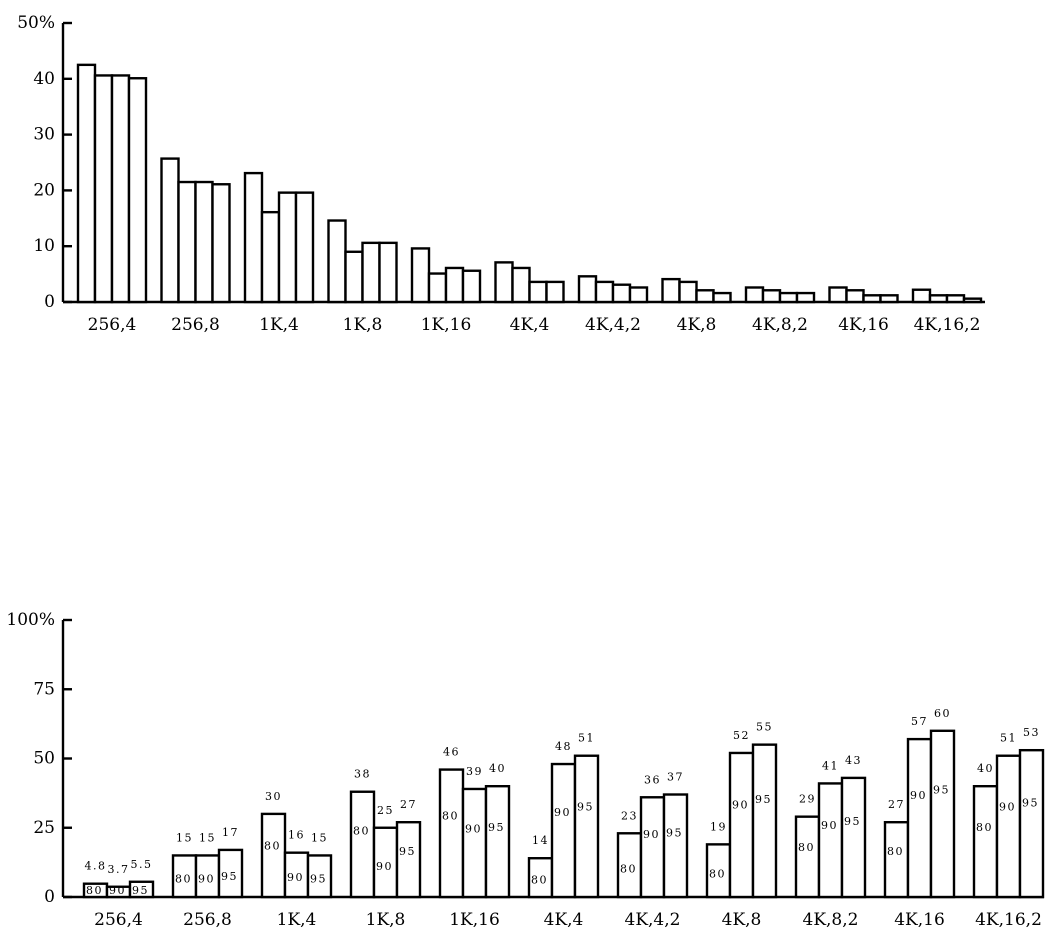 The height and width of the screenshot is (933, 1049). What do you see at coordinates (385, 810) in the screenshot?
I see `data-label: 25` at bounding box center [385, 810].